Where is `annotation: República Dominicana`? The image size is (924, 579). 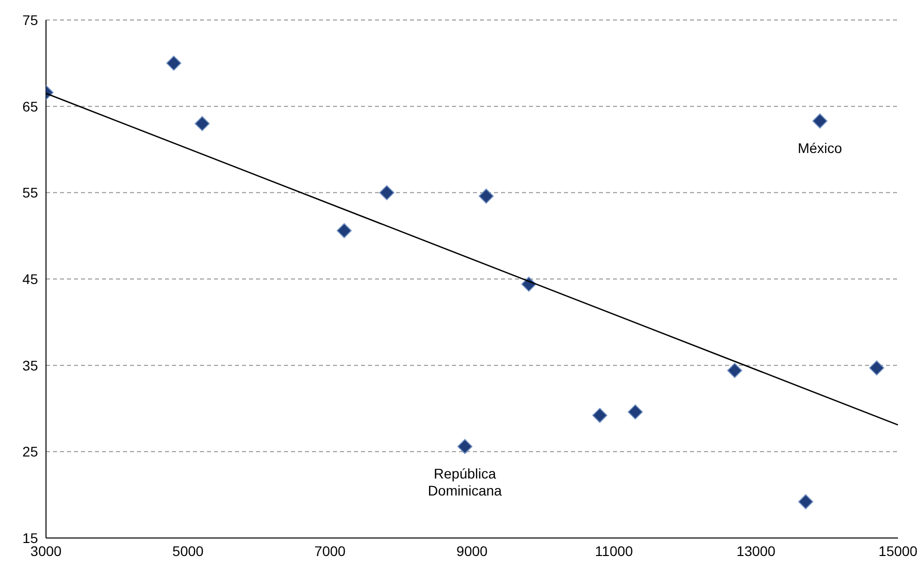 annotation: República Dominicana is located at coordinates (465, 481).